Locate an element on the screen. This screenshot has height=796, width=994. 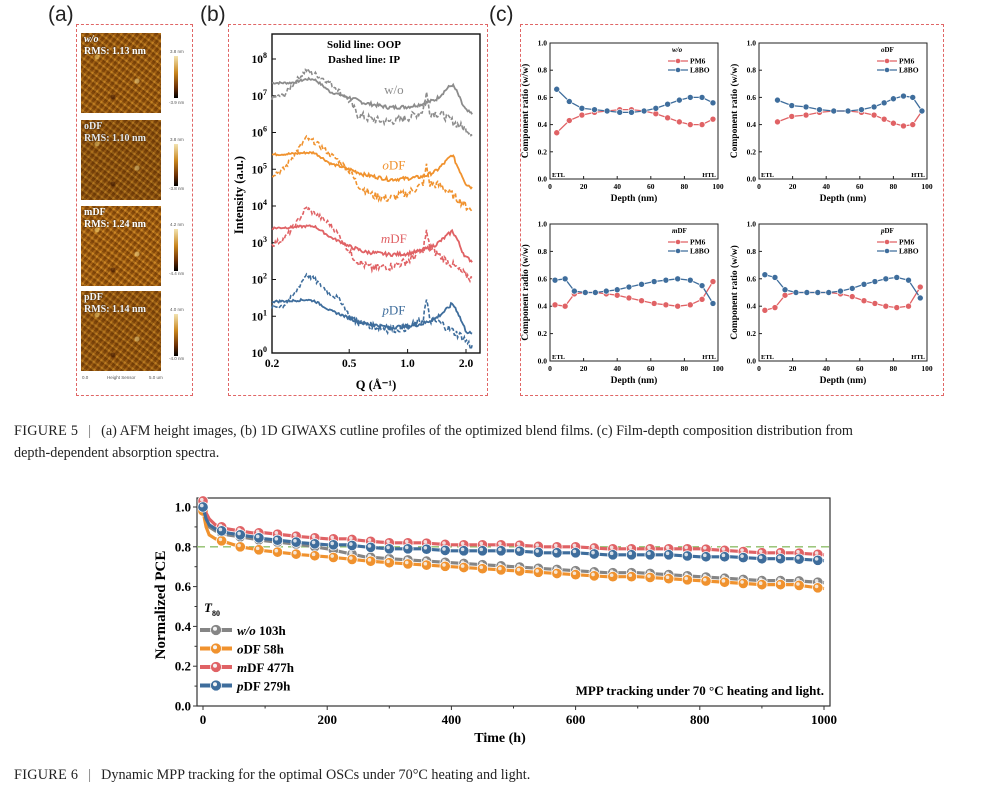
legend-label: pDF 279h is located at coordinates (263, 686).